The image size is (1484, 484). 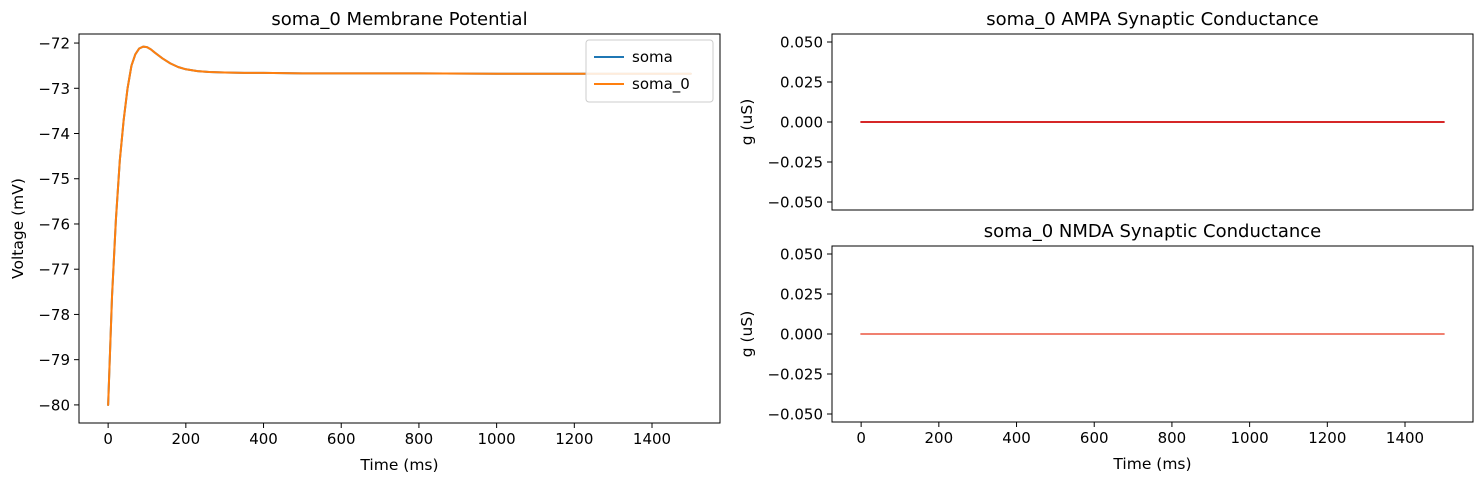 I want to click on y-tick-label: −75, so click(x=54, y=179).